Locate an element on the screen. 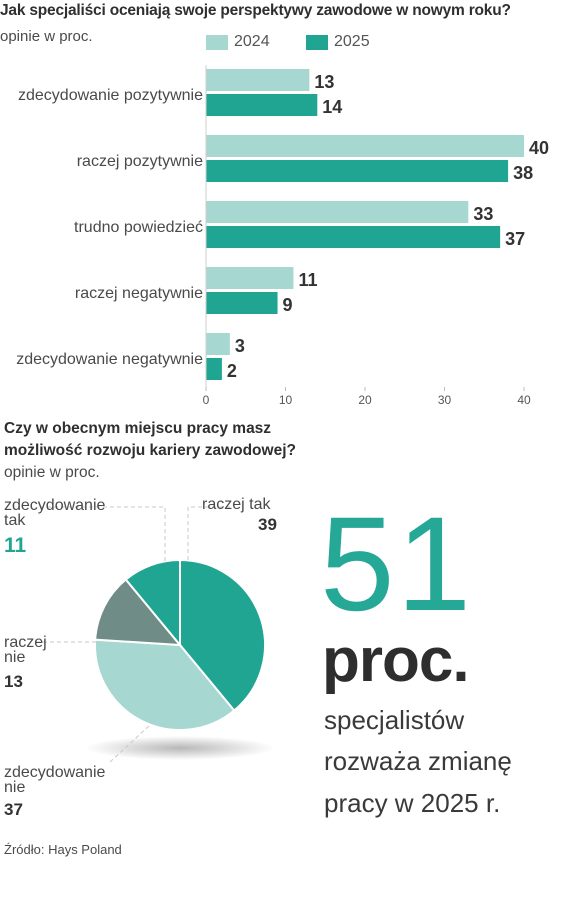 The image size is (564, 920). bar-2025-trudno-powiedziec is located at coordinates (353, 237).